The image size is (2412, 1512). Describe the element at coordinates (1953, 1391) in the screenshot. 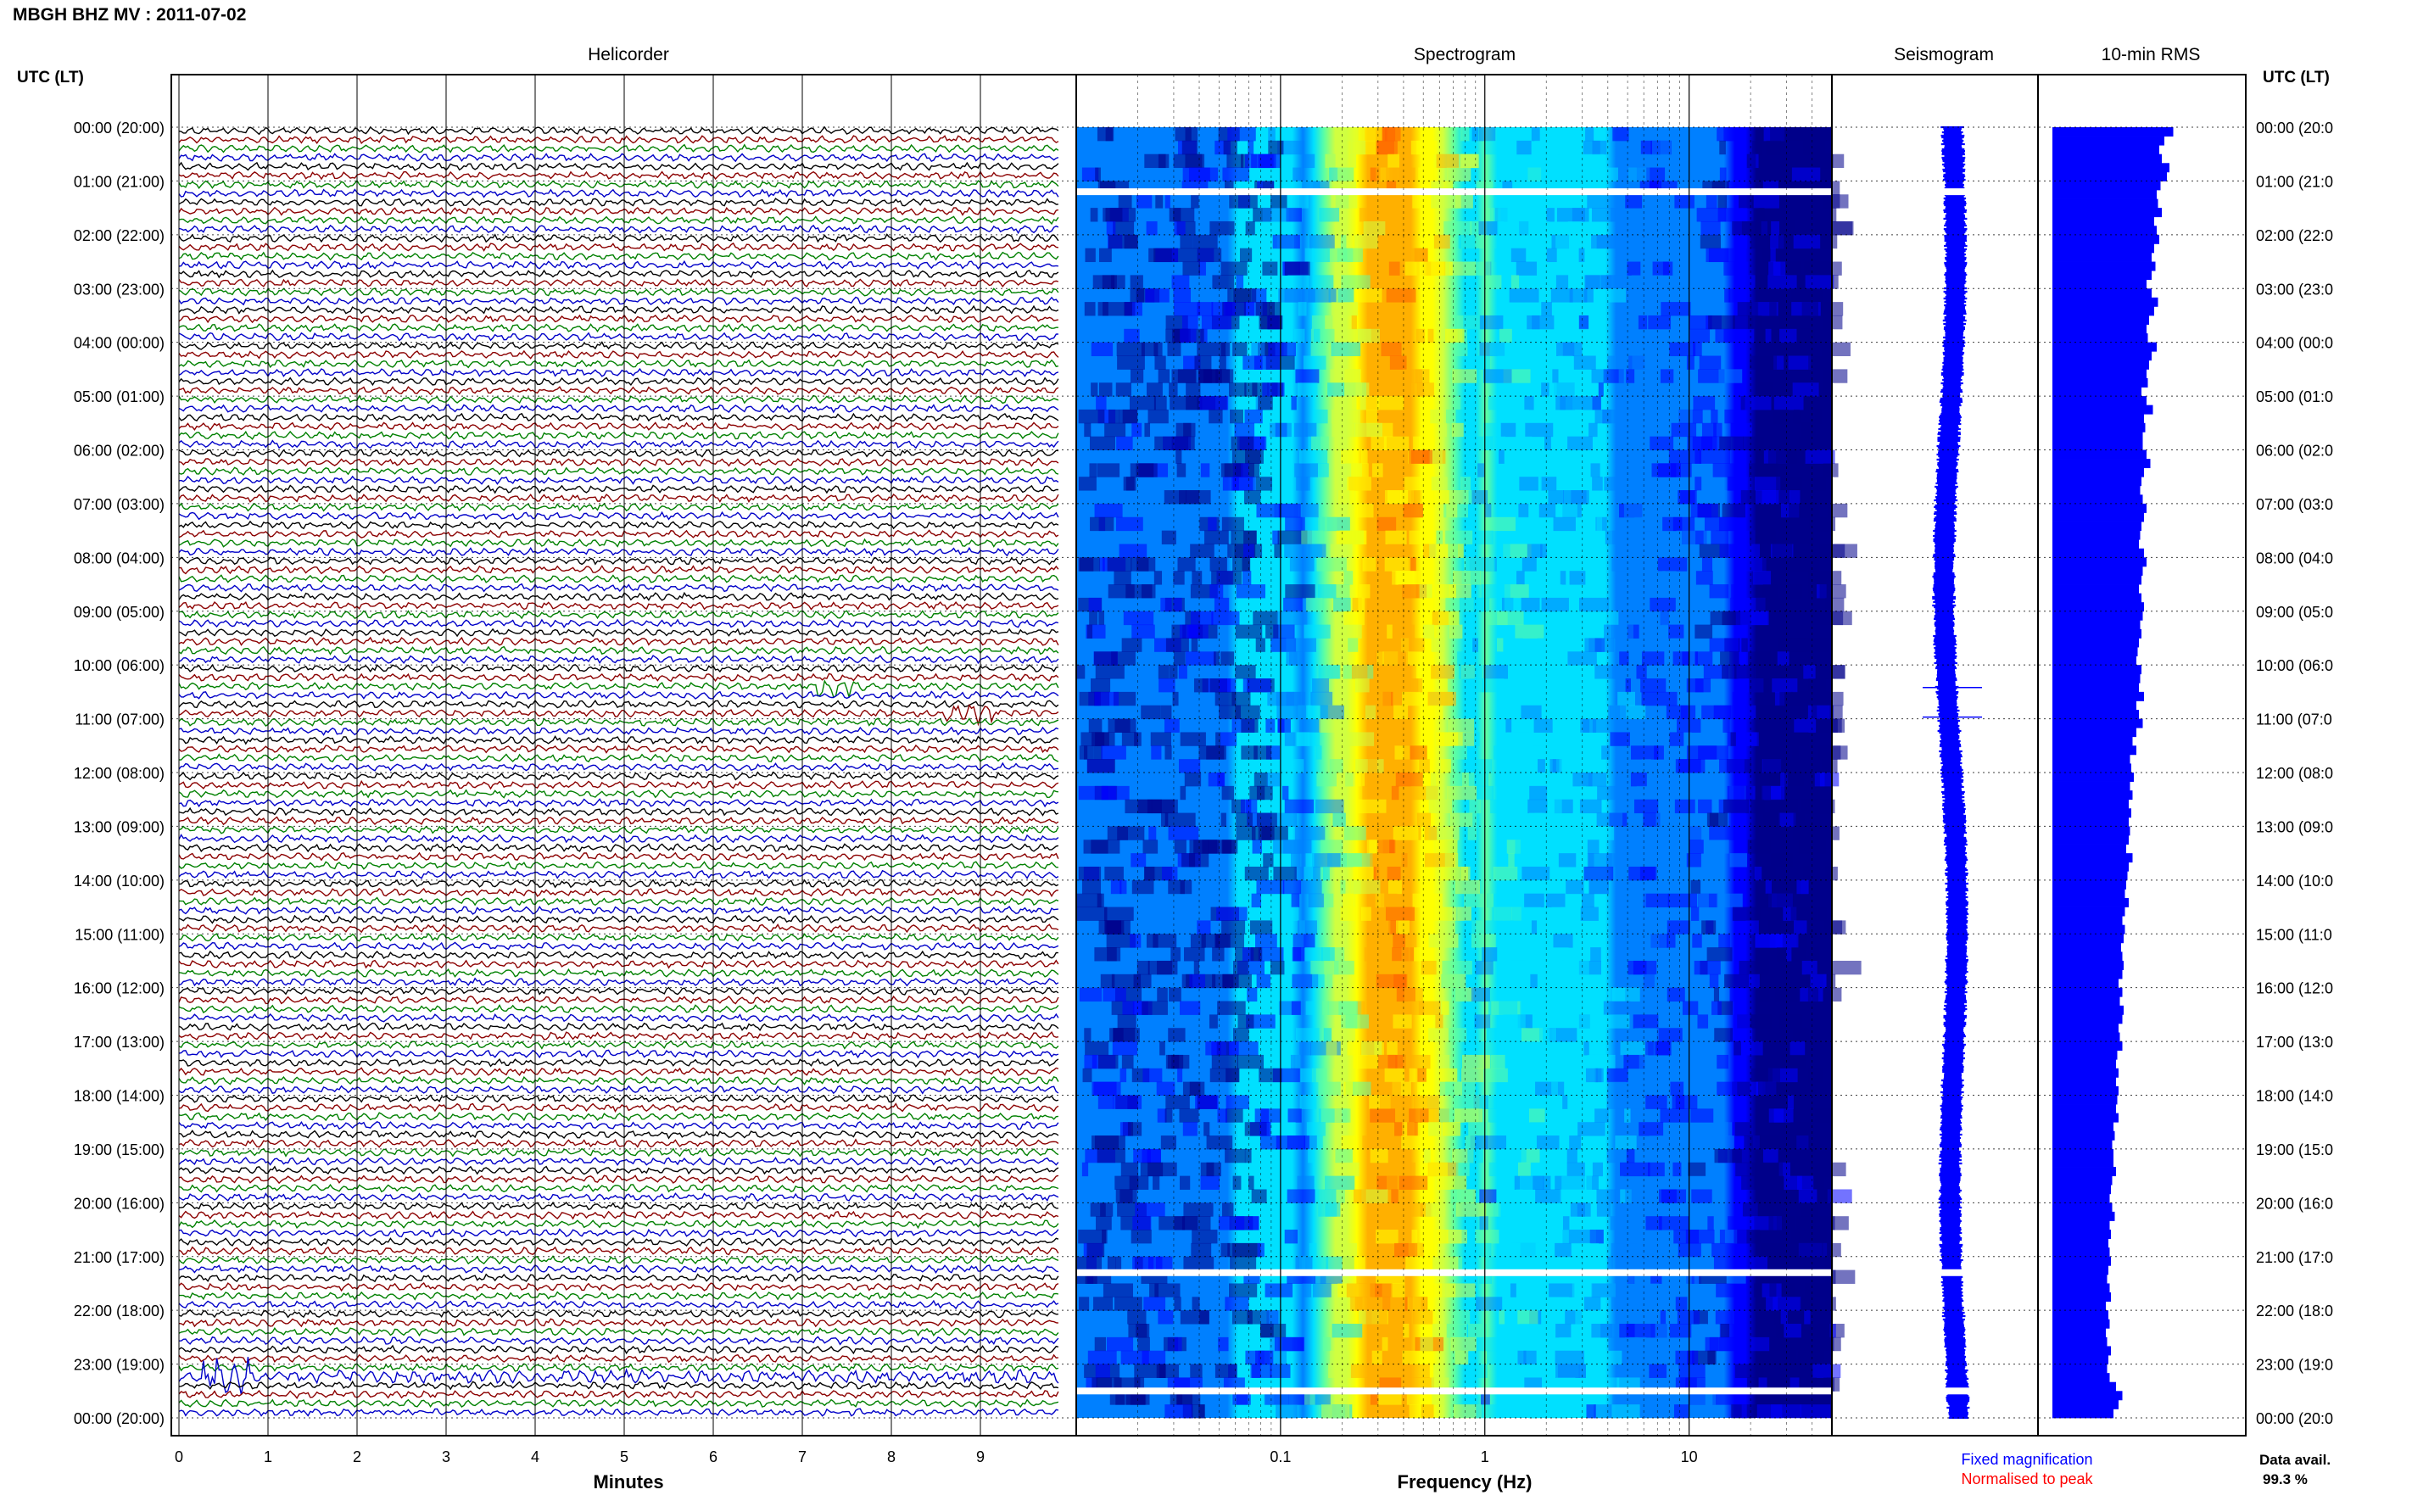

I see `seismogram-gap` at that location.